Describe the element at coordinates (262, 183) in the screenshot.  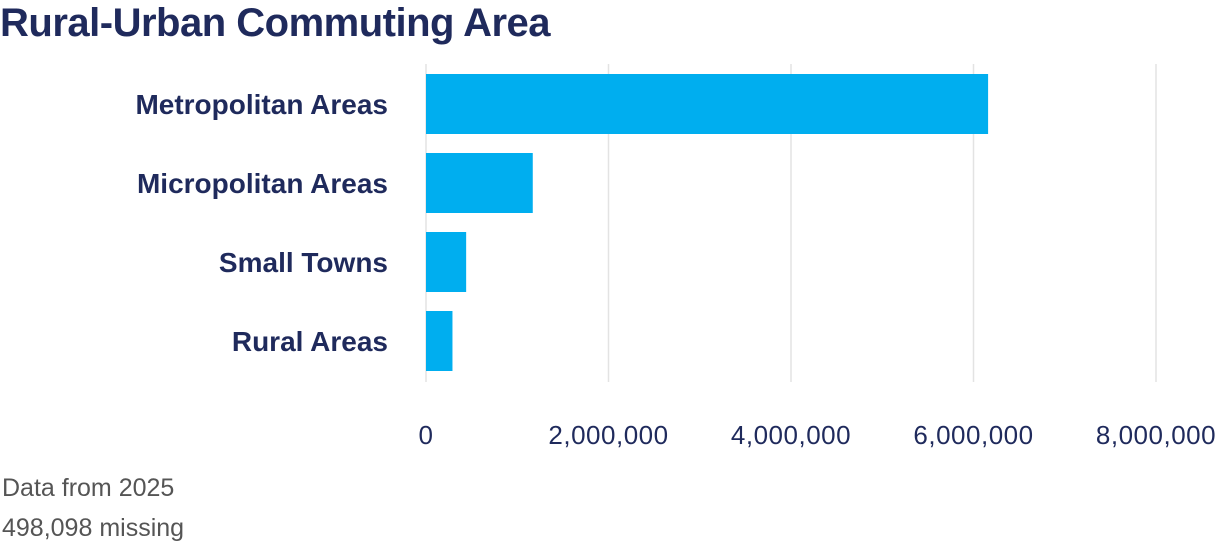
I see `category-label: Micropolitan Areas` at that location.